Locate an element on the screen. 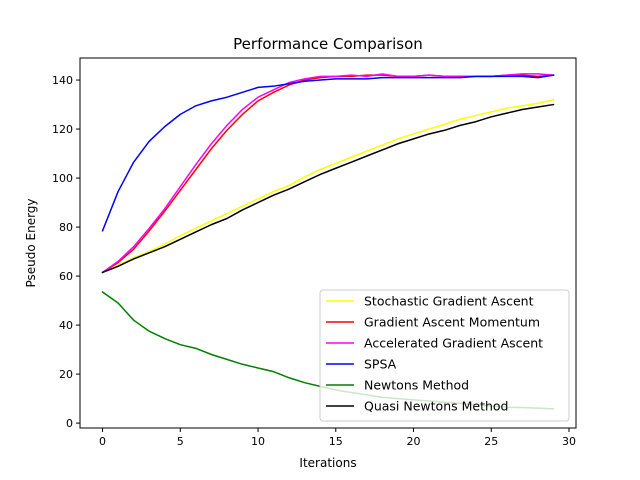  legend-label: Accelerated Gradient Ascent is located at coordinates (453, 343).